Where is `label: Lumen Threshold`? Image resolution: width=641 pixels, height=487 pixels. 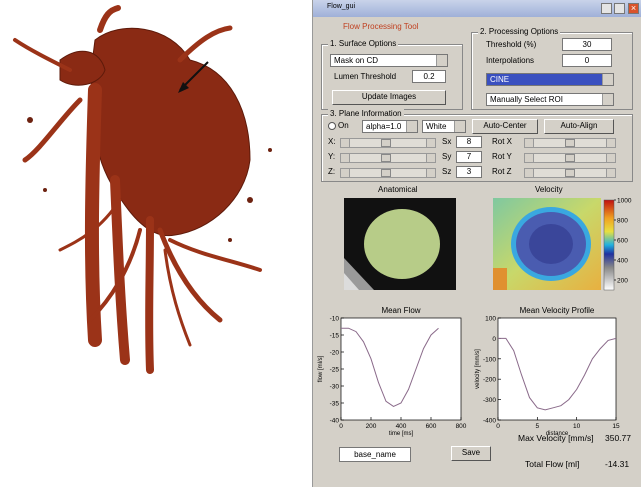 label: Lumen Threshold is located at coordinates (365, 76).